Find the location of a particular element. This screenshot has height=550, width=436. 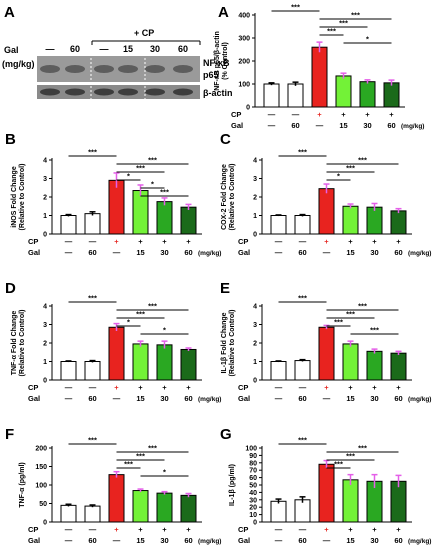

y-tick-label: 80 is located at coordinates (253, 463).